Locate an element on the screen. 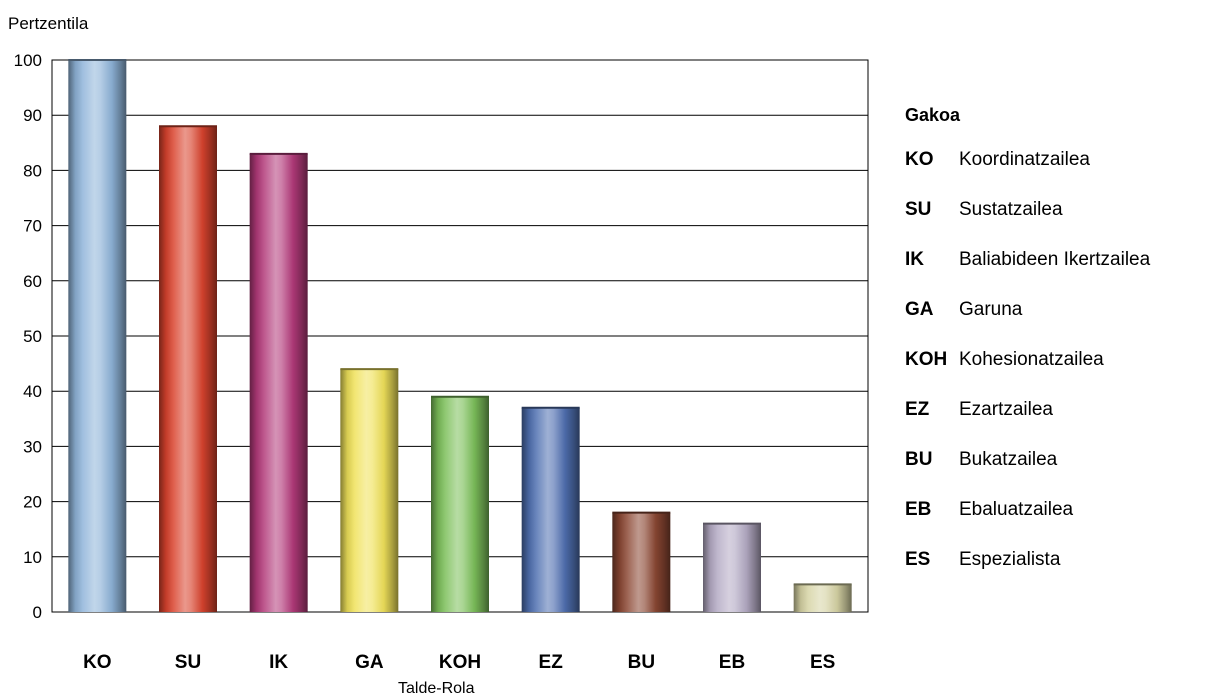 The image size is (1206, 700). legend-code: EZ is located at coordinates (917, 409).